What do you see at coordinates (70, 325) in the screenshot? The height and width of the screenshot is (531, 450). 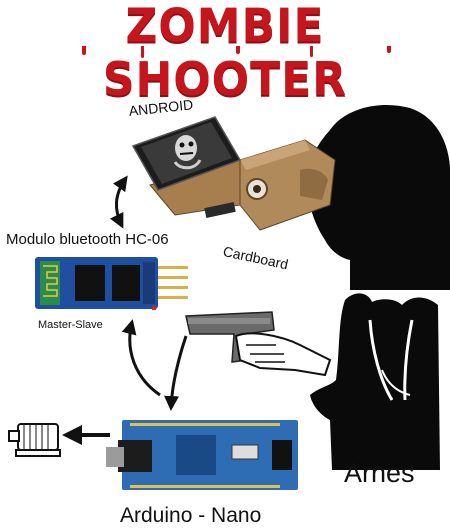 I see `master-slave-label: Master-Slave` at bounding box center [70, 325].